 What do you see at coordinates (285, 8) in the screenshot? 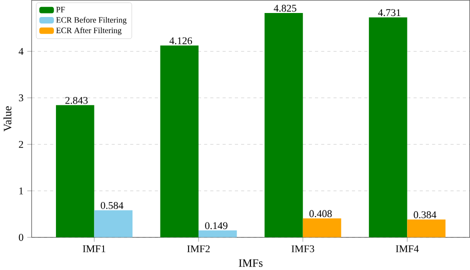
I see `data-label: 4.825` at bounding box center [285, 8].